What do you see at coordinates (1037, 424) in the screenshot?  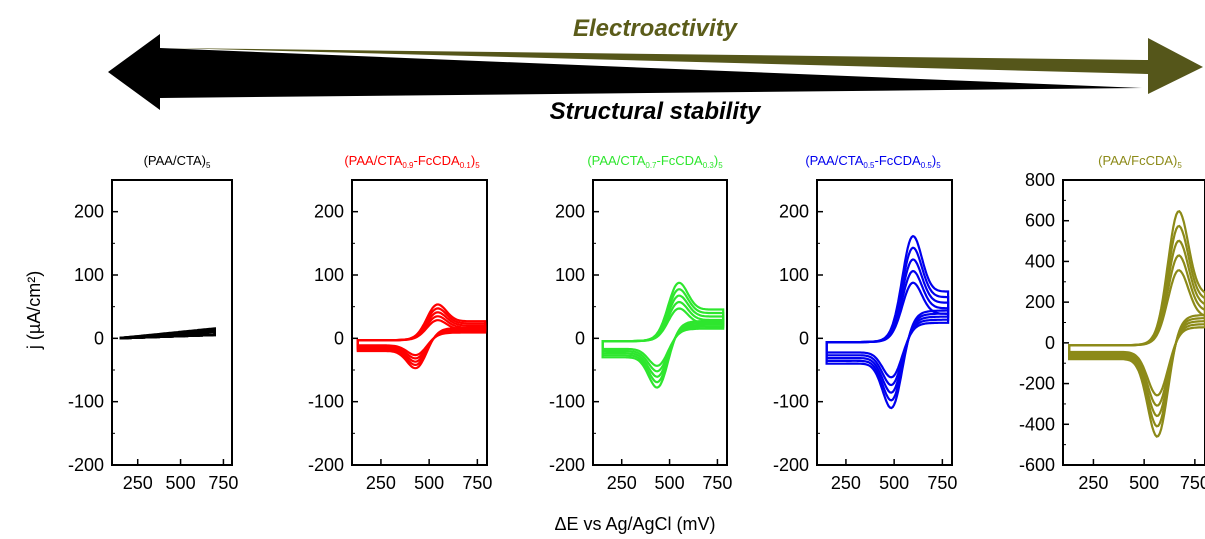 I see `y-tick-label: -400` at bounding box center [1037, 424].